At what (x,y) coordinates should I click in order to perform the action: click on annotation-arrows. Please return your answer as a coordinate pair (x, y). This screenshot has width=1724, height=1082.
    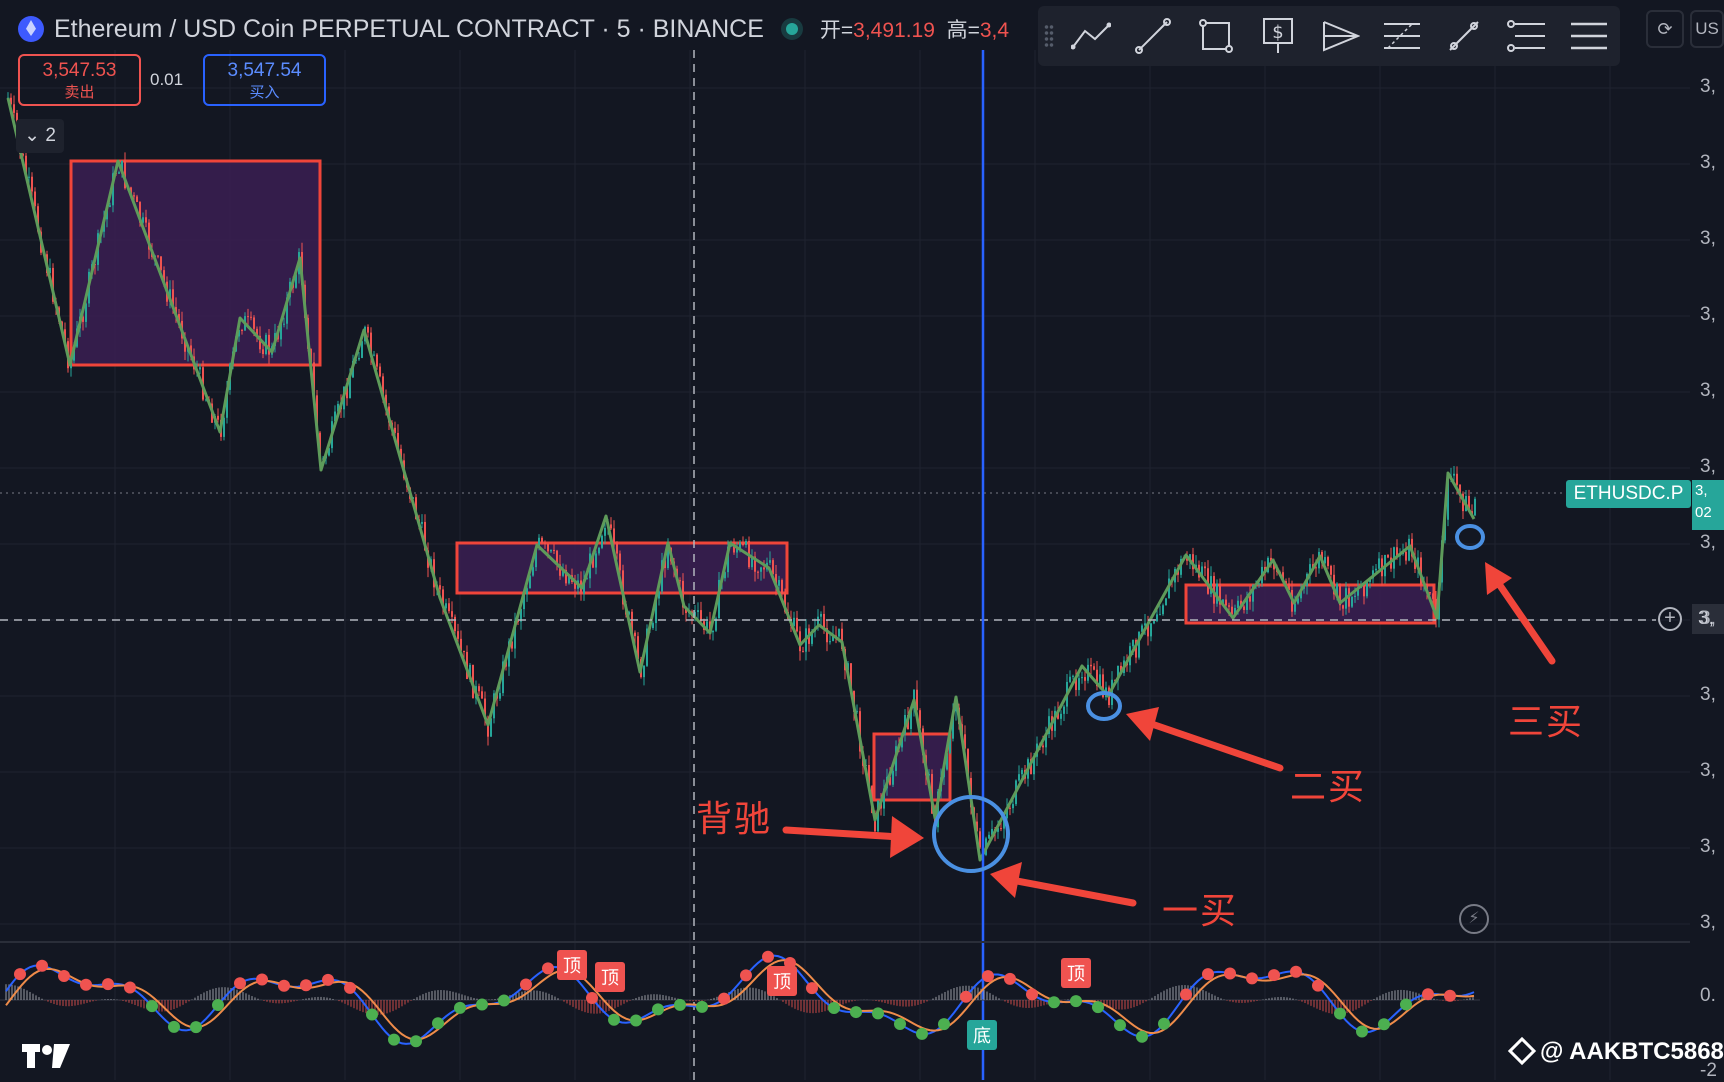
    Looking at the image, I should click on (1169, 734).